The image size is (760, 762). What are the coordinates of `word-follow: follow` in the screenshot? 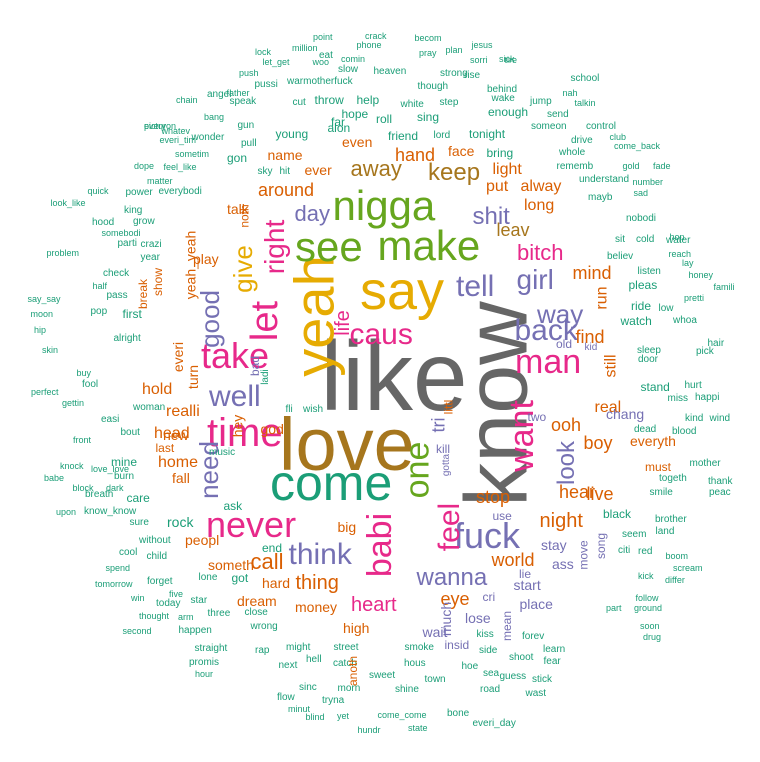 It's located at (647, 597).